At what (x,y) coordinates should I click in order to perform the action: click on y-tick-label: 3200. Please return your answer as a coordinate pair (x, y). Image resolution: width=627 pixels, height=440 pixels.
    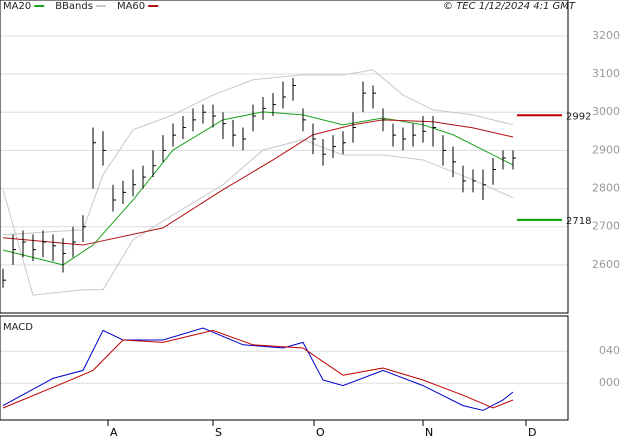
    Looking at the image, I should click on (606, 35).